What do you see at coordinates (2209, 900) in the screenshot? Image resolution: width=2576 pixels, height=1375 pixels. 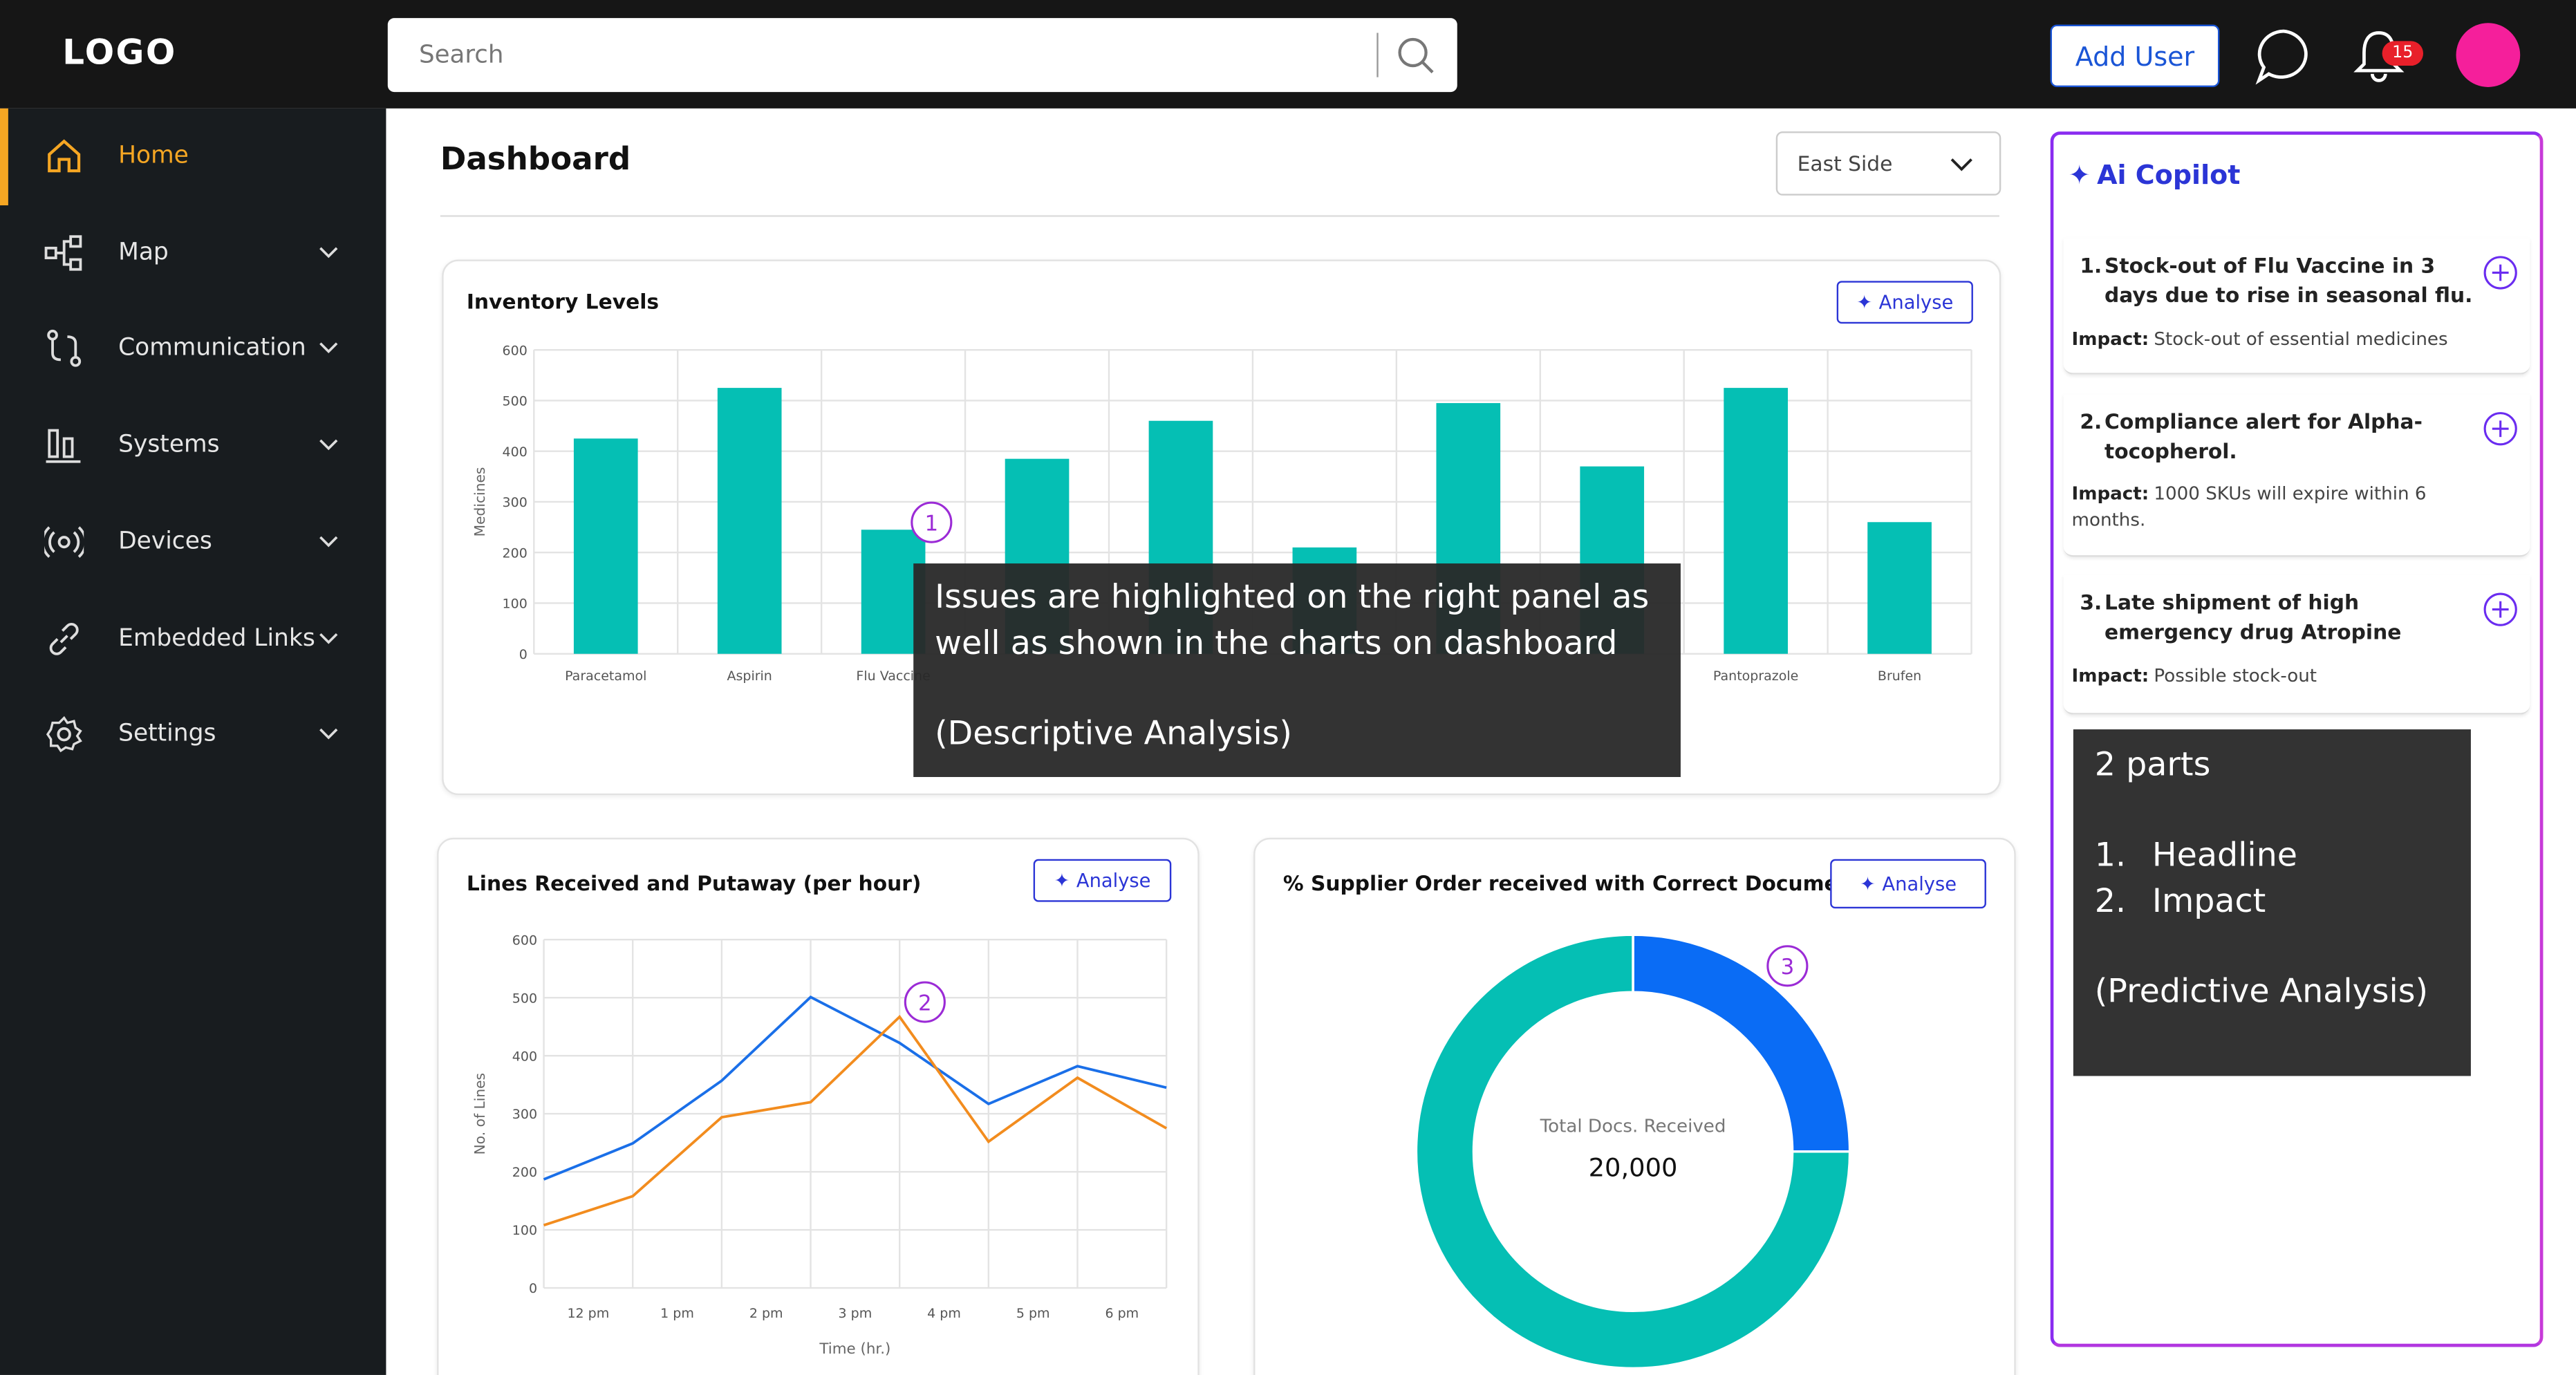 I see `note-line: Impact` at bounding box center [2209, 900].